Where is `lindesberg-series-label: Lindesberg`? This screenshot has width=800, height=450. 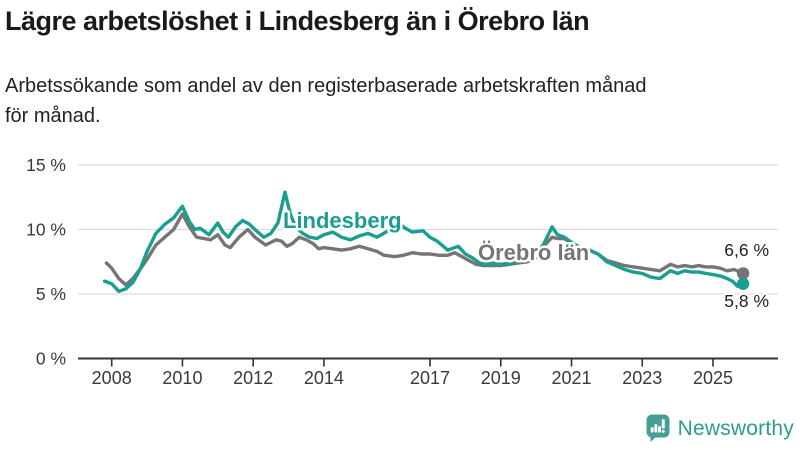 lindesberg-series-label: Lindesberg is located at coordinates (342, 220).